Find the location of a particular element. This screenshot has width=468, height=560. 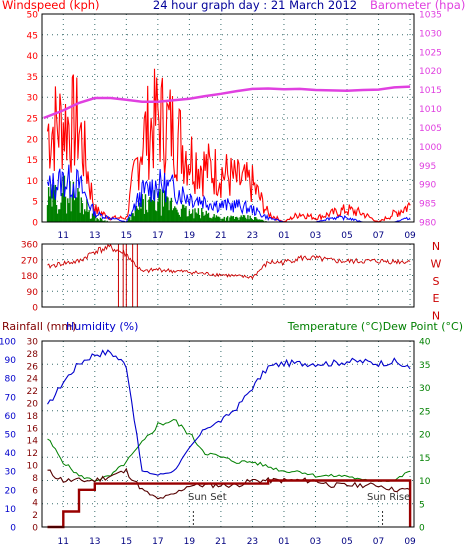

humidity-tick-label: 30 is located at coordinates (11, 473).